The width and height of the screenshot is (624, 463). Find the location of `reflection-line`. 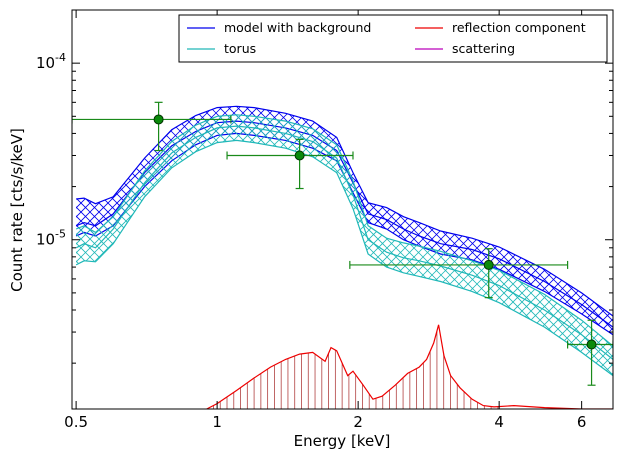

reflection-line is located at coordinates (409, 366).